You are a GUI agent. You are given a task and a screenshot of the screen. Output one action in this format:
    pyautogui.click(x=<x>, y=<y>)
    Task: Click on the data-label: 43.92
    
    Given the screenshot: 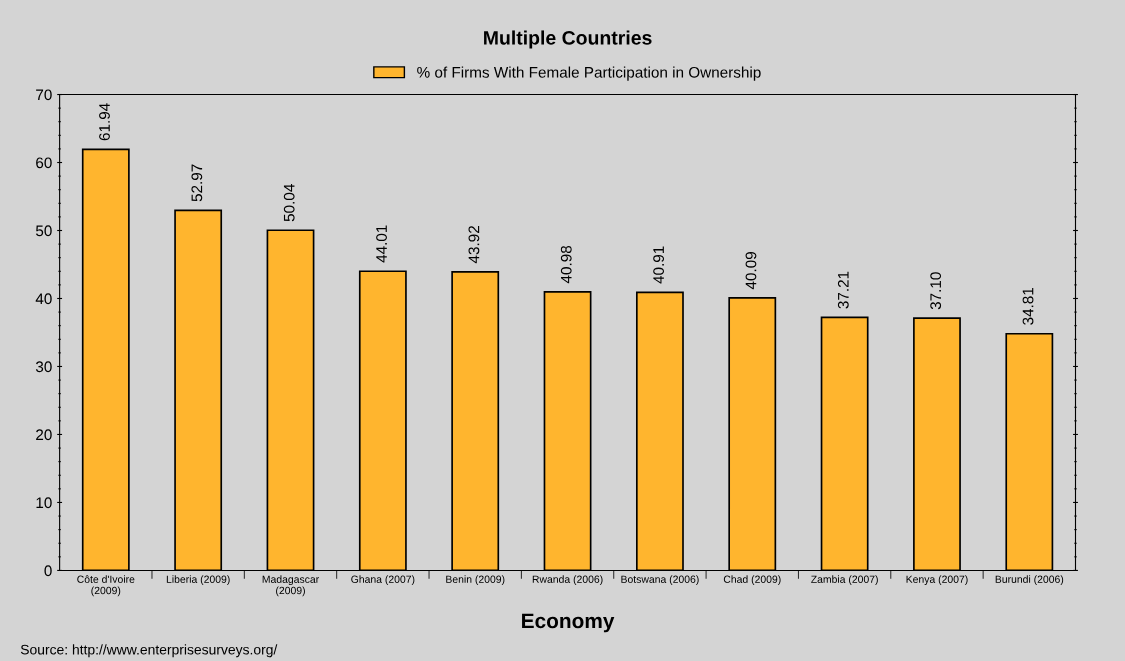 What is the action you would take?
    pyautogui.click(x=474, y=245)
    